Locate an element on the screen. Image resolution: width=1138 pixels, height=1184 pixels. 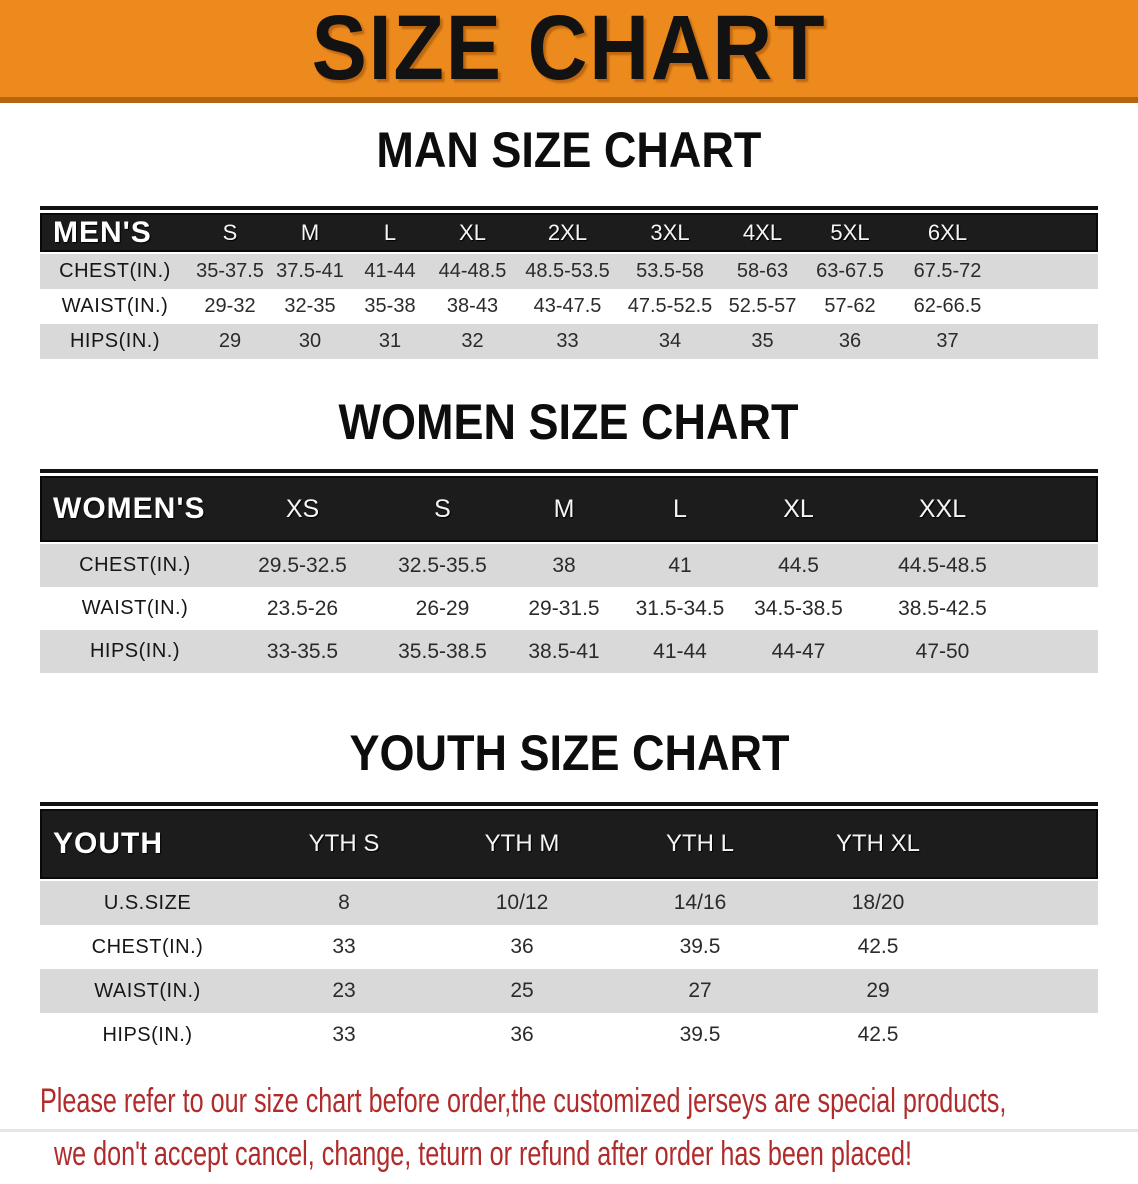
youth-size-chart-heading: YOUTH SIZE CHART is located at coordinates (569, 759).